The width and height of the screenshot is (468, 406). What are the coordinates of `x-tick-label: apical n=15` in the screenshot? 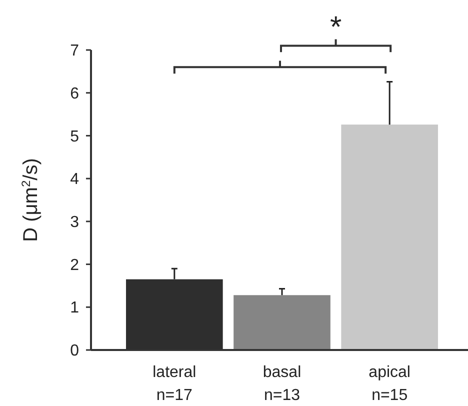 It's located at (389, 384).